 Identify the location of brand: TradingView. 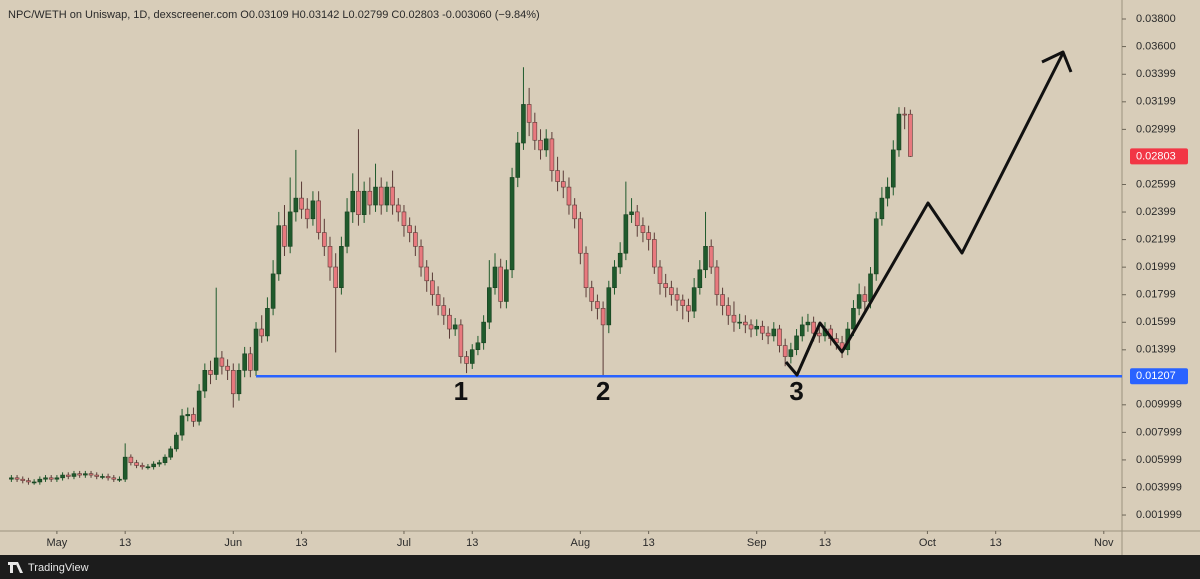
(58, 568).